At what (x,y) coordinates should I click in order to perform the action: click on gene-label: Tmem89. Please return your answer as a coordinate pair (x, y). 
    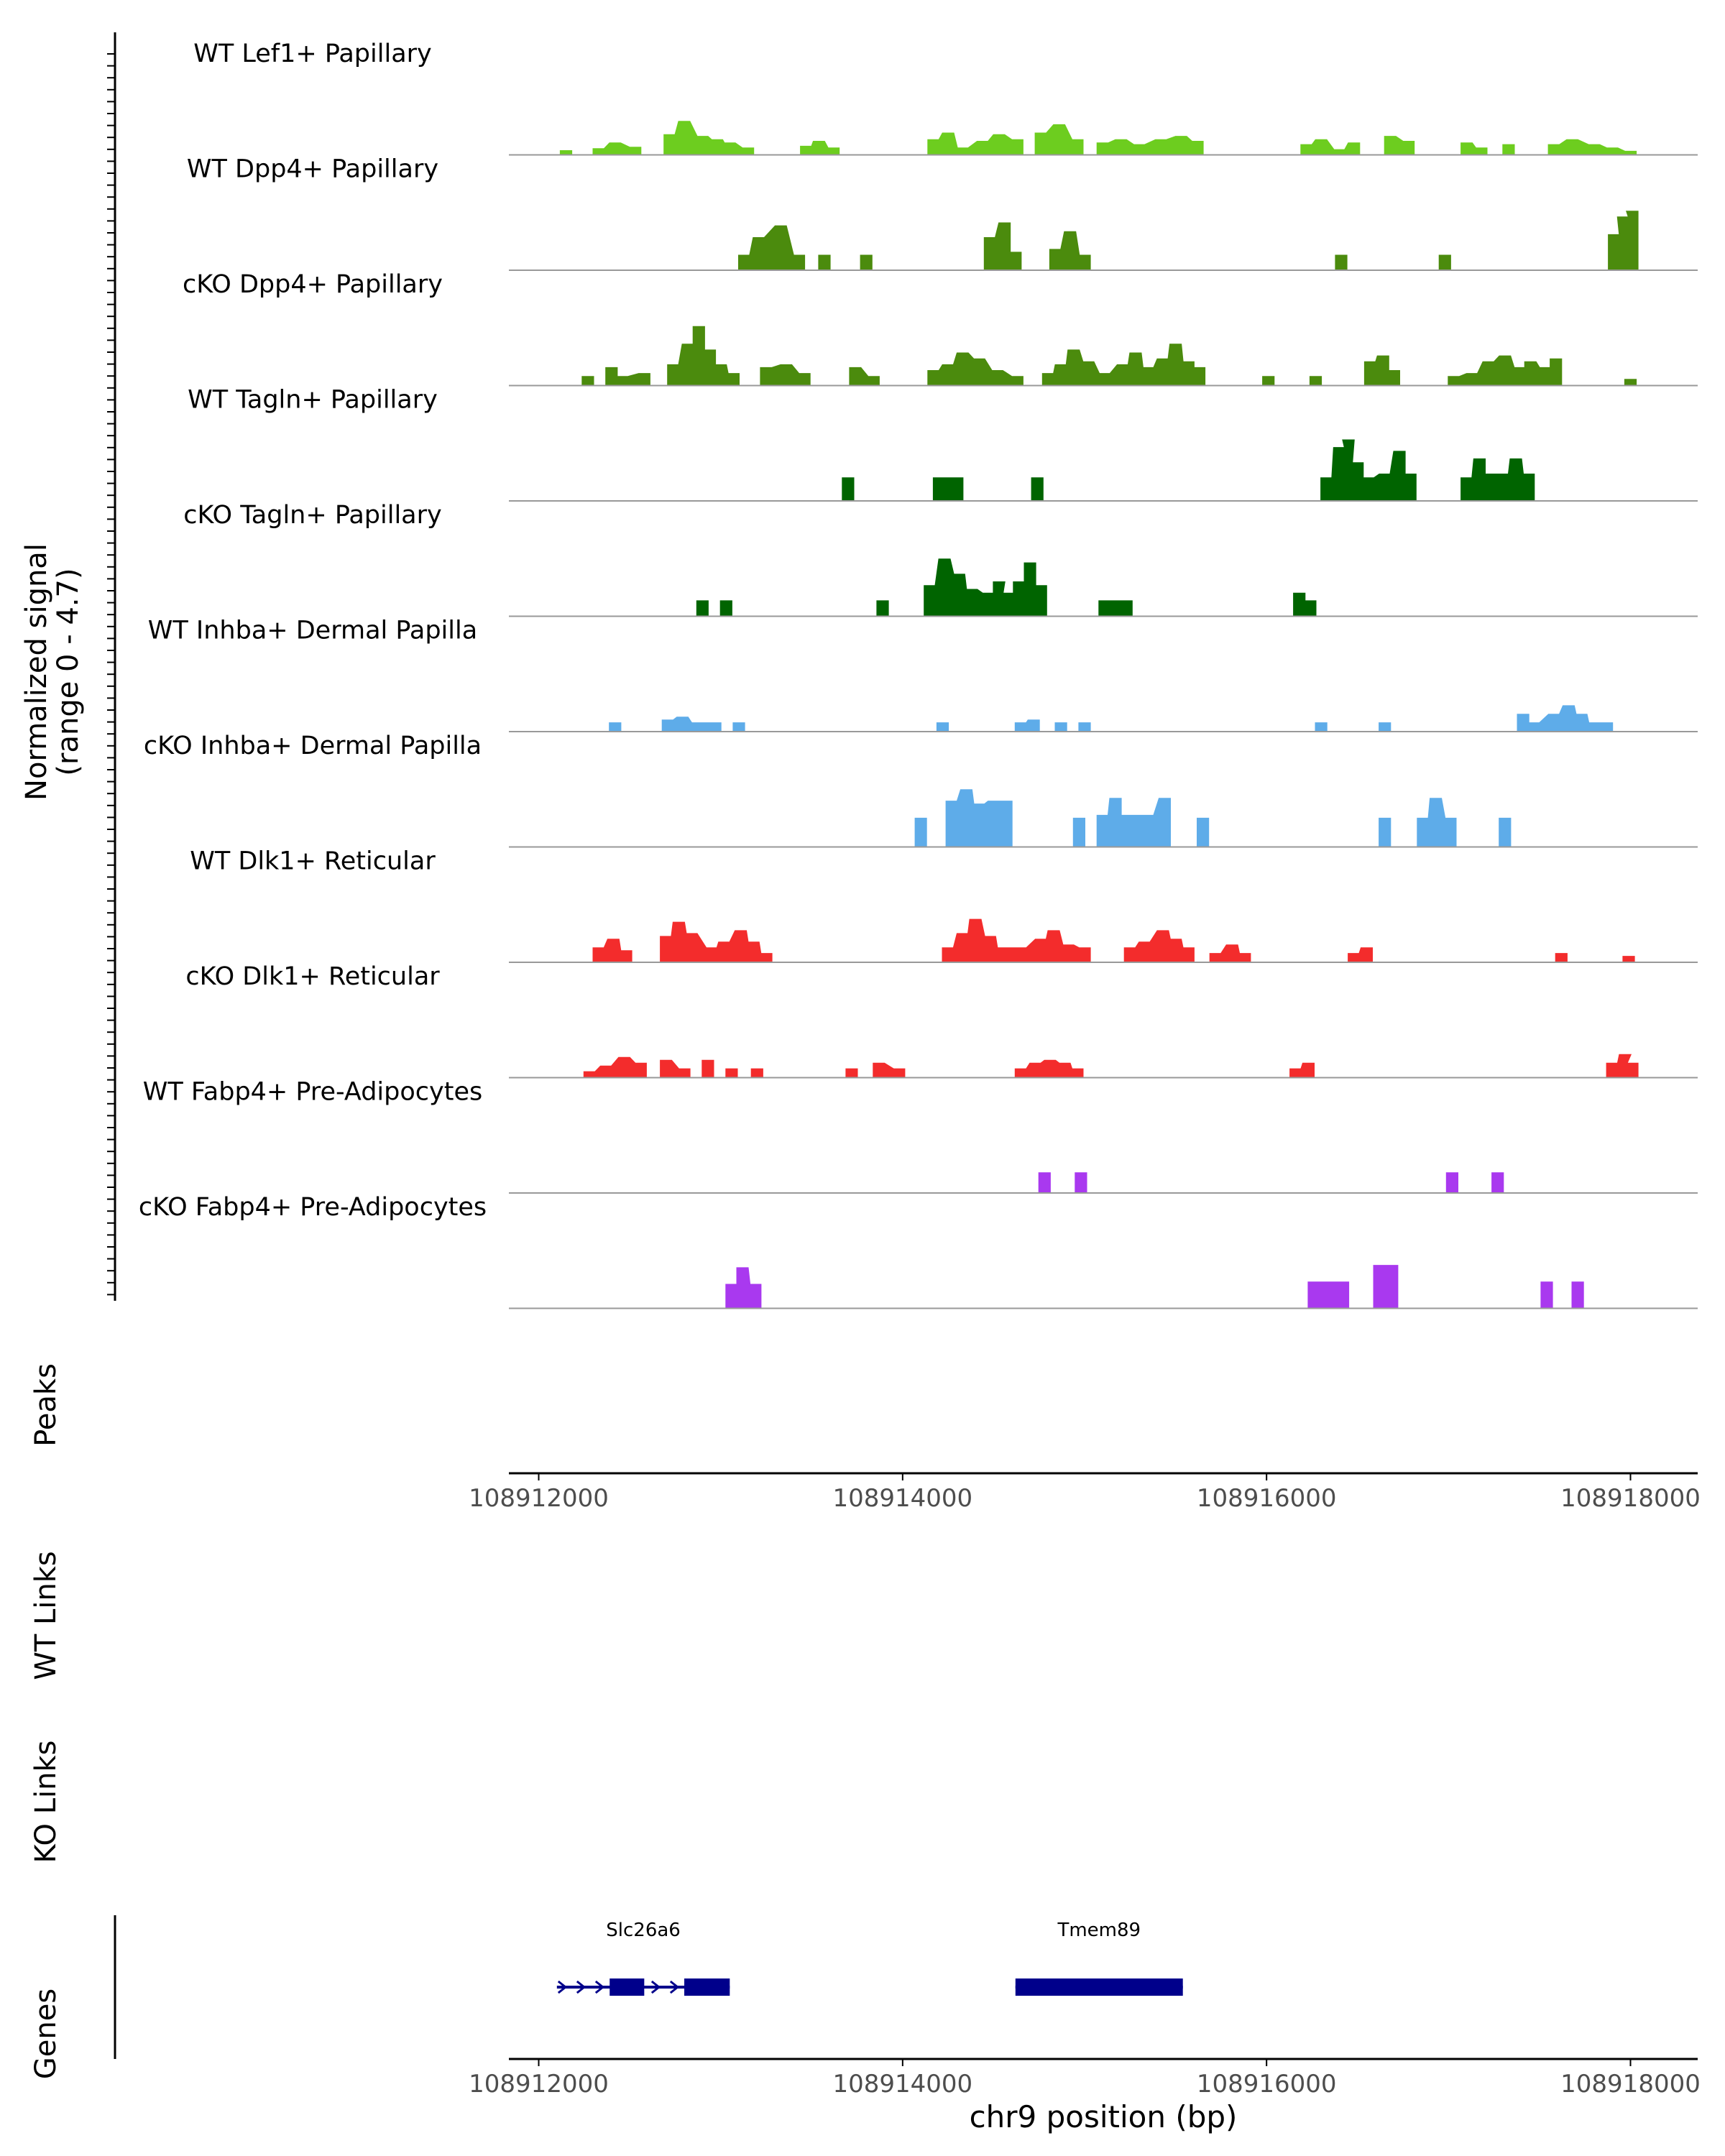
    Looking at the image, I should click on (1099, 1931).